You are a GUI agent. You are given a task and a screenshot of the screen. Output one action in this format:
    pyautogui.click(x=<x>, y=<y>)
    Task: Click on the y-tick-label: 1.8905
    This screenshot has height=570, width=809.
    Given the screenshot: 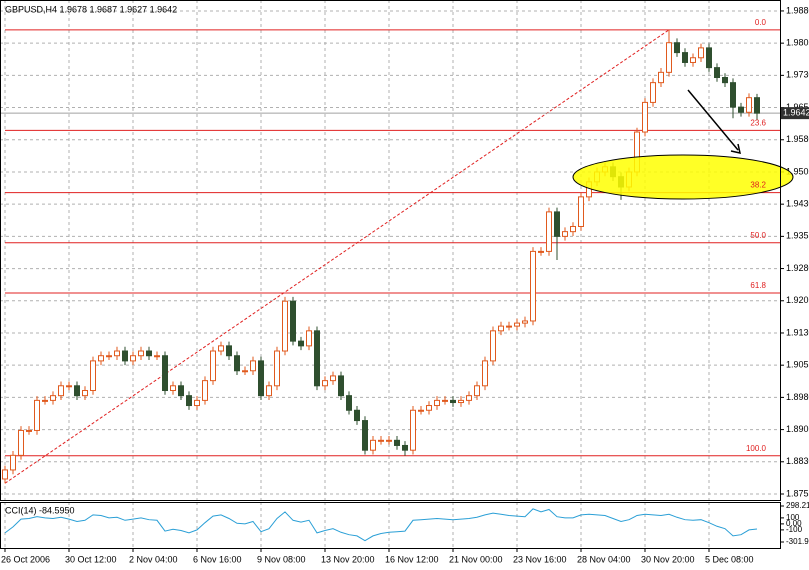 What is the action you would take?
    pyautogui.click(x=797, y=429)
    